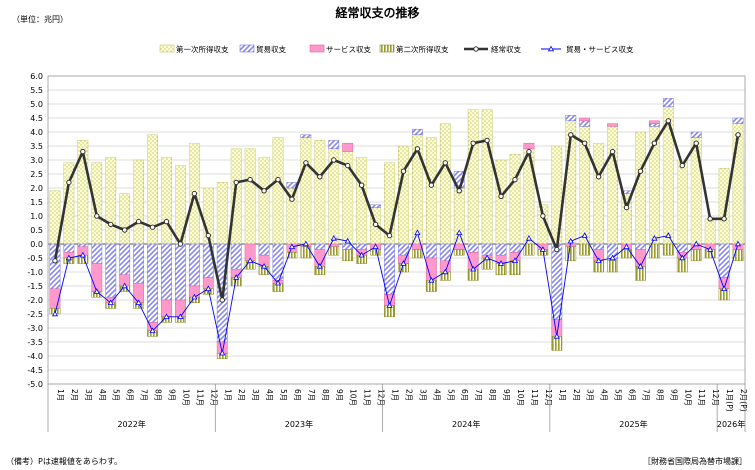 This screenshot has height=470, width=755. I want to click on legend-label: 第二次所得収支, so click(422, 49).